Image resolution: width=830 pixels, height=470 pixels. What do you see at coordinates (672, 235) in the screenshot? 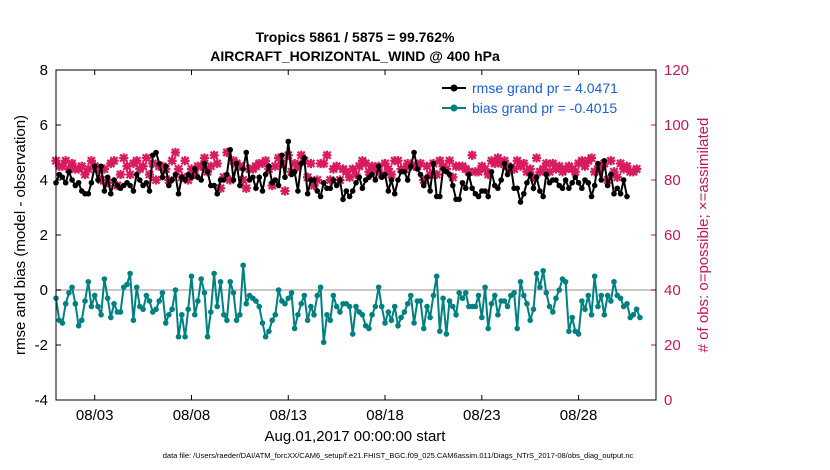
I see `y-right-tick-label: 60` at bounding box center [672, 235].